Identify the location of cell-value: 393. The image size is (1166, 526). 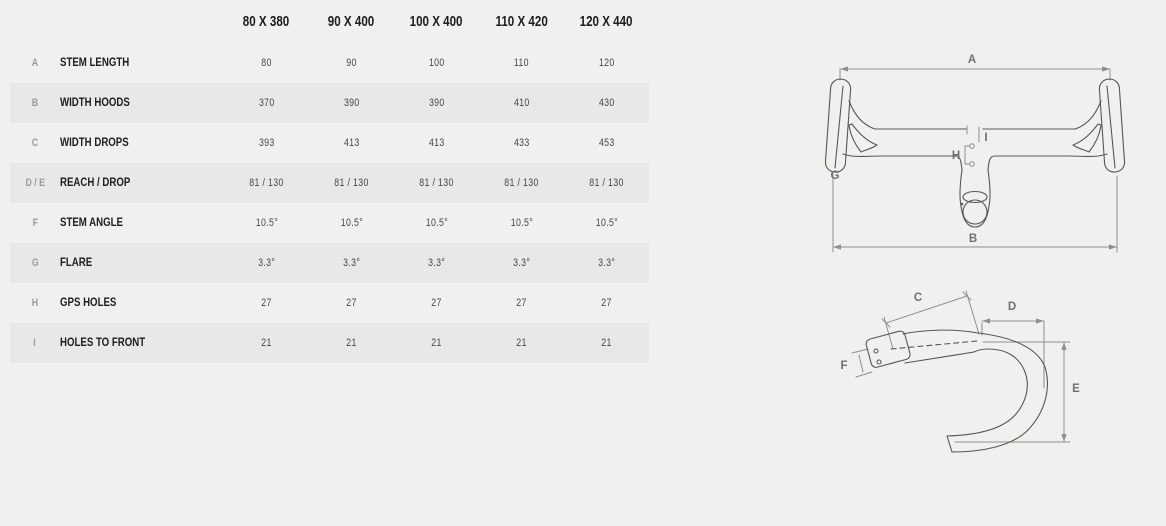
(266, 143).